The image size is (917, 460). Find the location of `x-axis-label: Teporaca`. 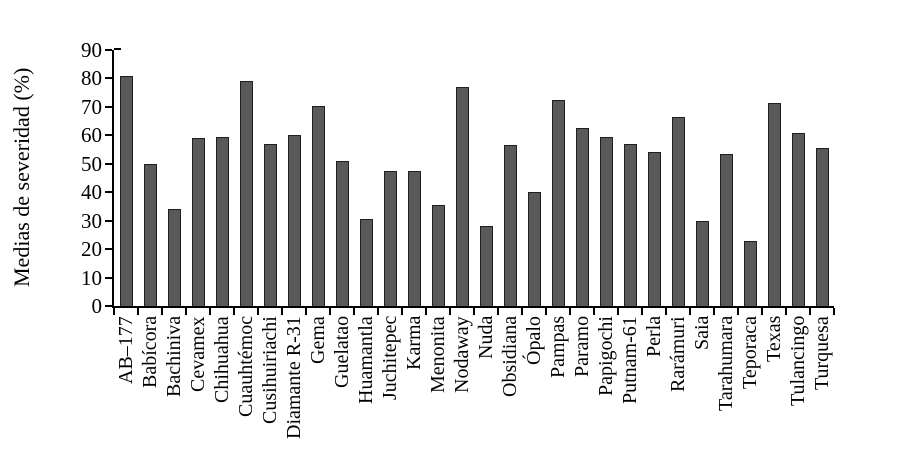

x-axis-label: Teporaca is located at coordinates (750, 352).